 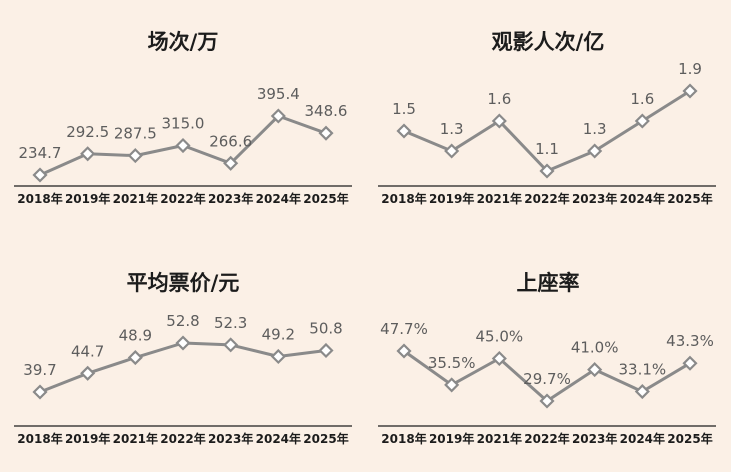 What do you see at coordinates (135, 134) in the screenshot?
I see `data-label: 287.5` at bounding box center [135, 134].